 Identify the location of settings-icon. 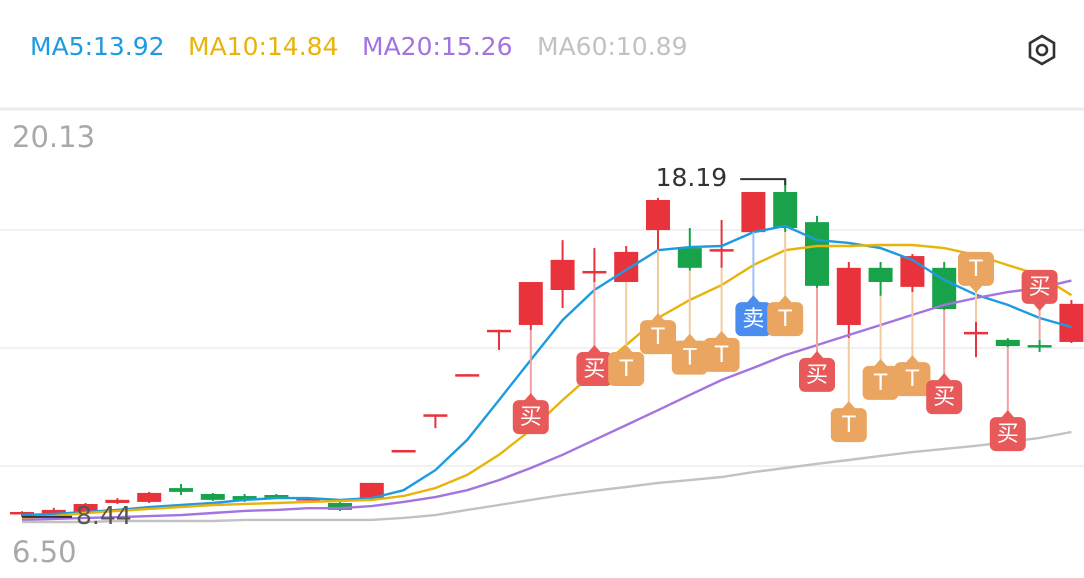
(1042, 50).